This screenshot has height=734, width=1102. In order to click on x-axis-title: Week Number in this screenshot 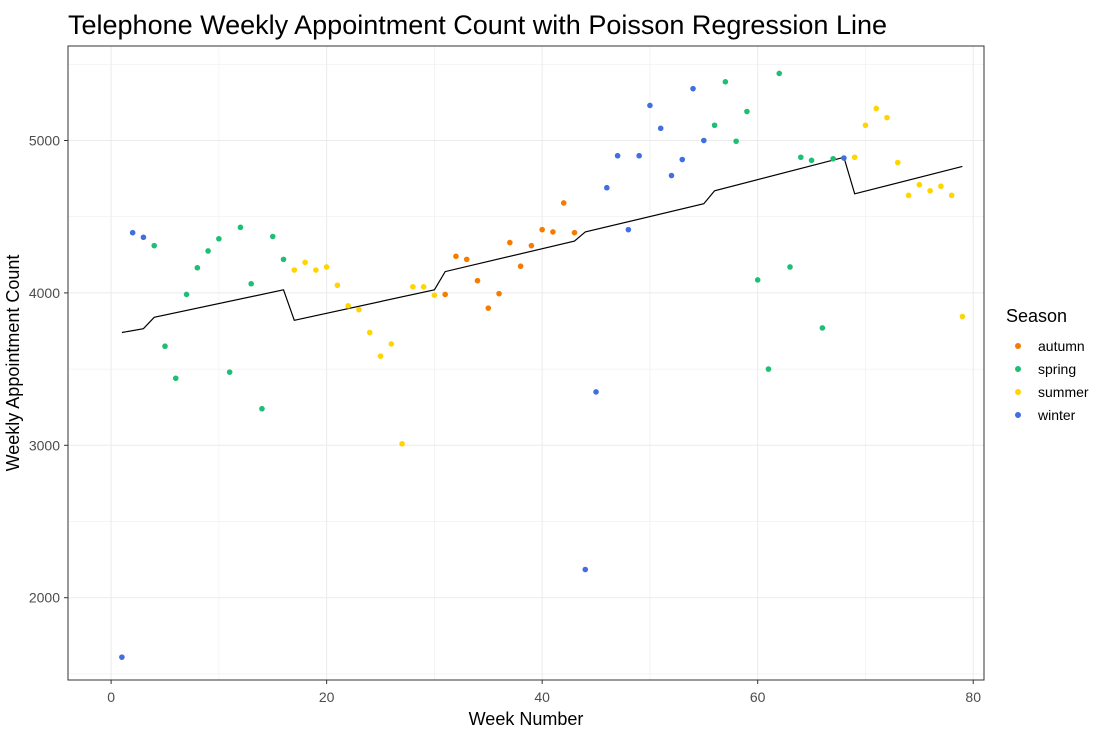, I will do `click(526, 719)`.